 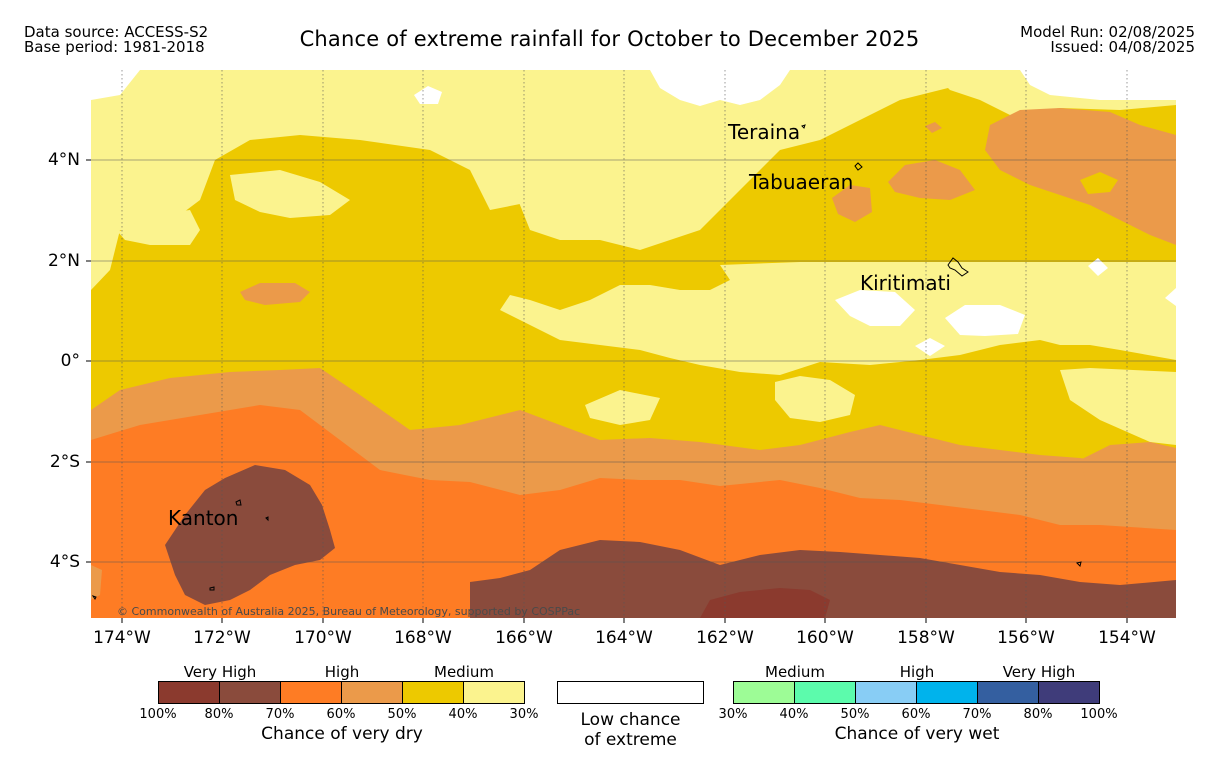 What do you see at coordinates (1128, 473) in the screenshot?
I see `region-dry-60-50-east-patch` at bounding box center [1128, 473].